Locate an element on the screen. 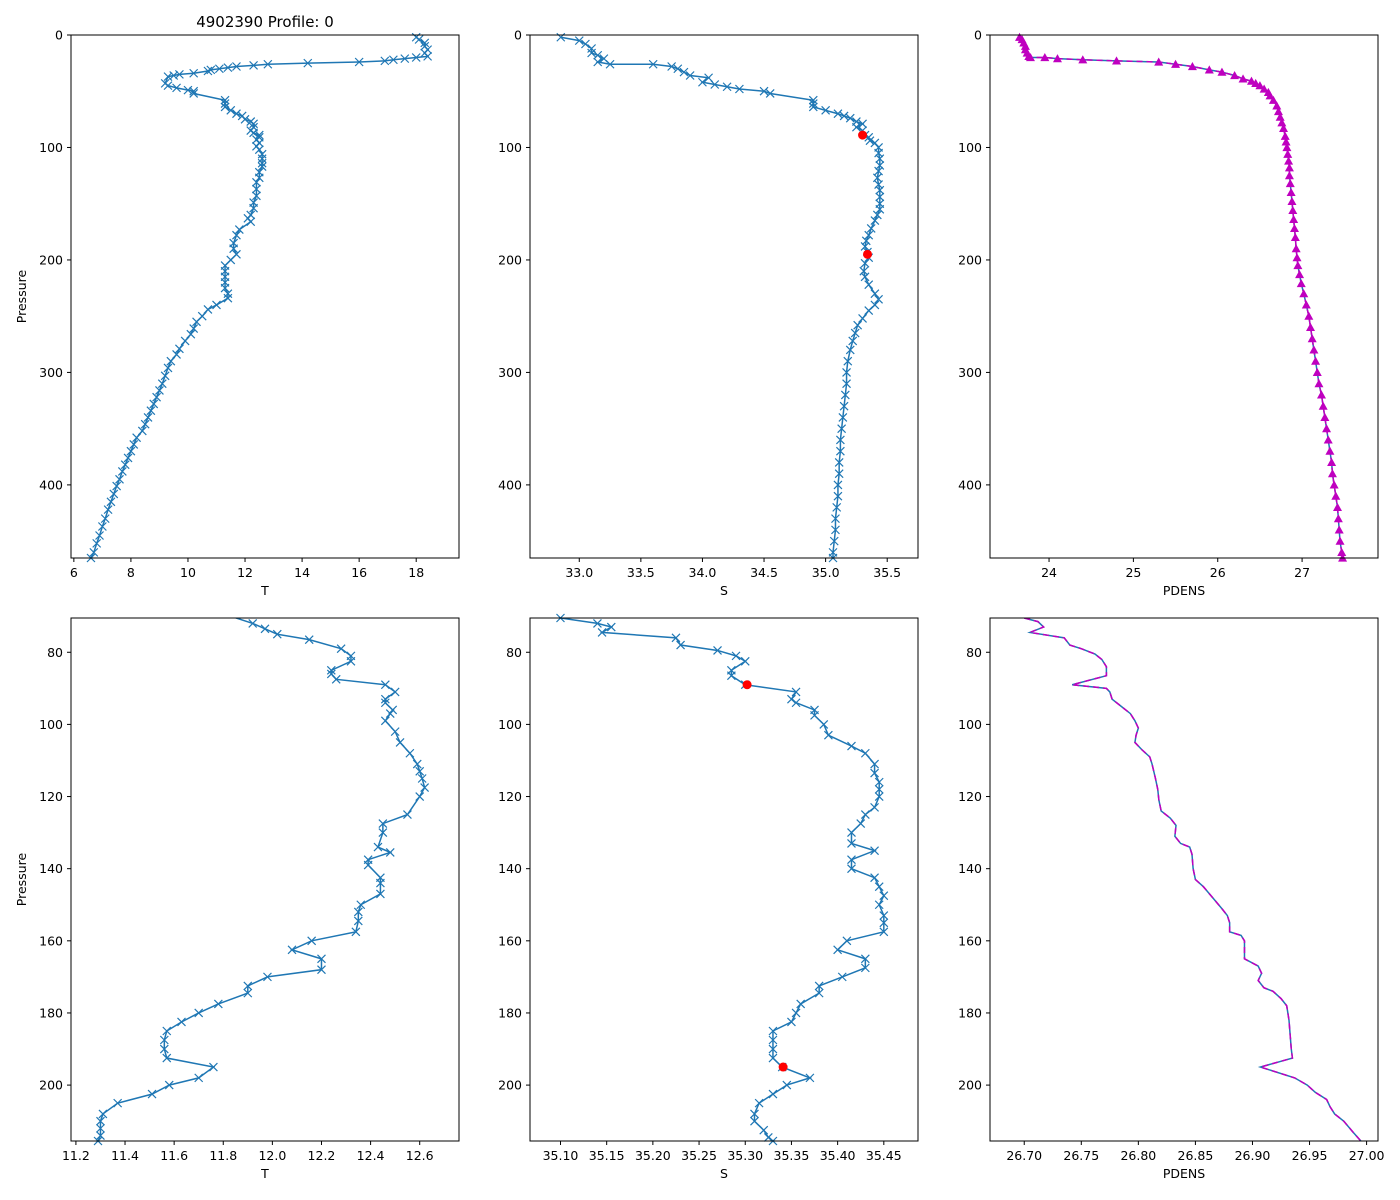 This screenshot has height=1200, width=1400. y-tick-label: 300 is located at coordinates (970, 372).